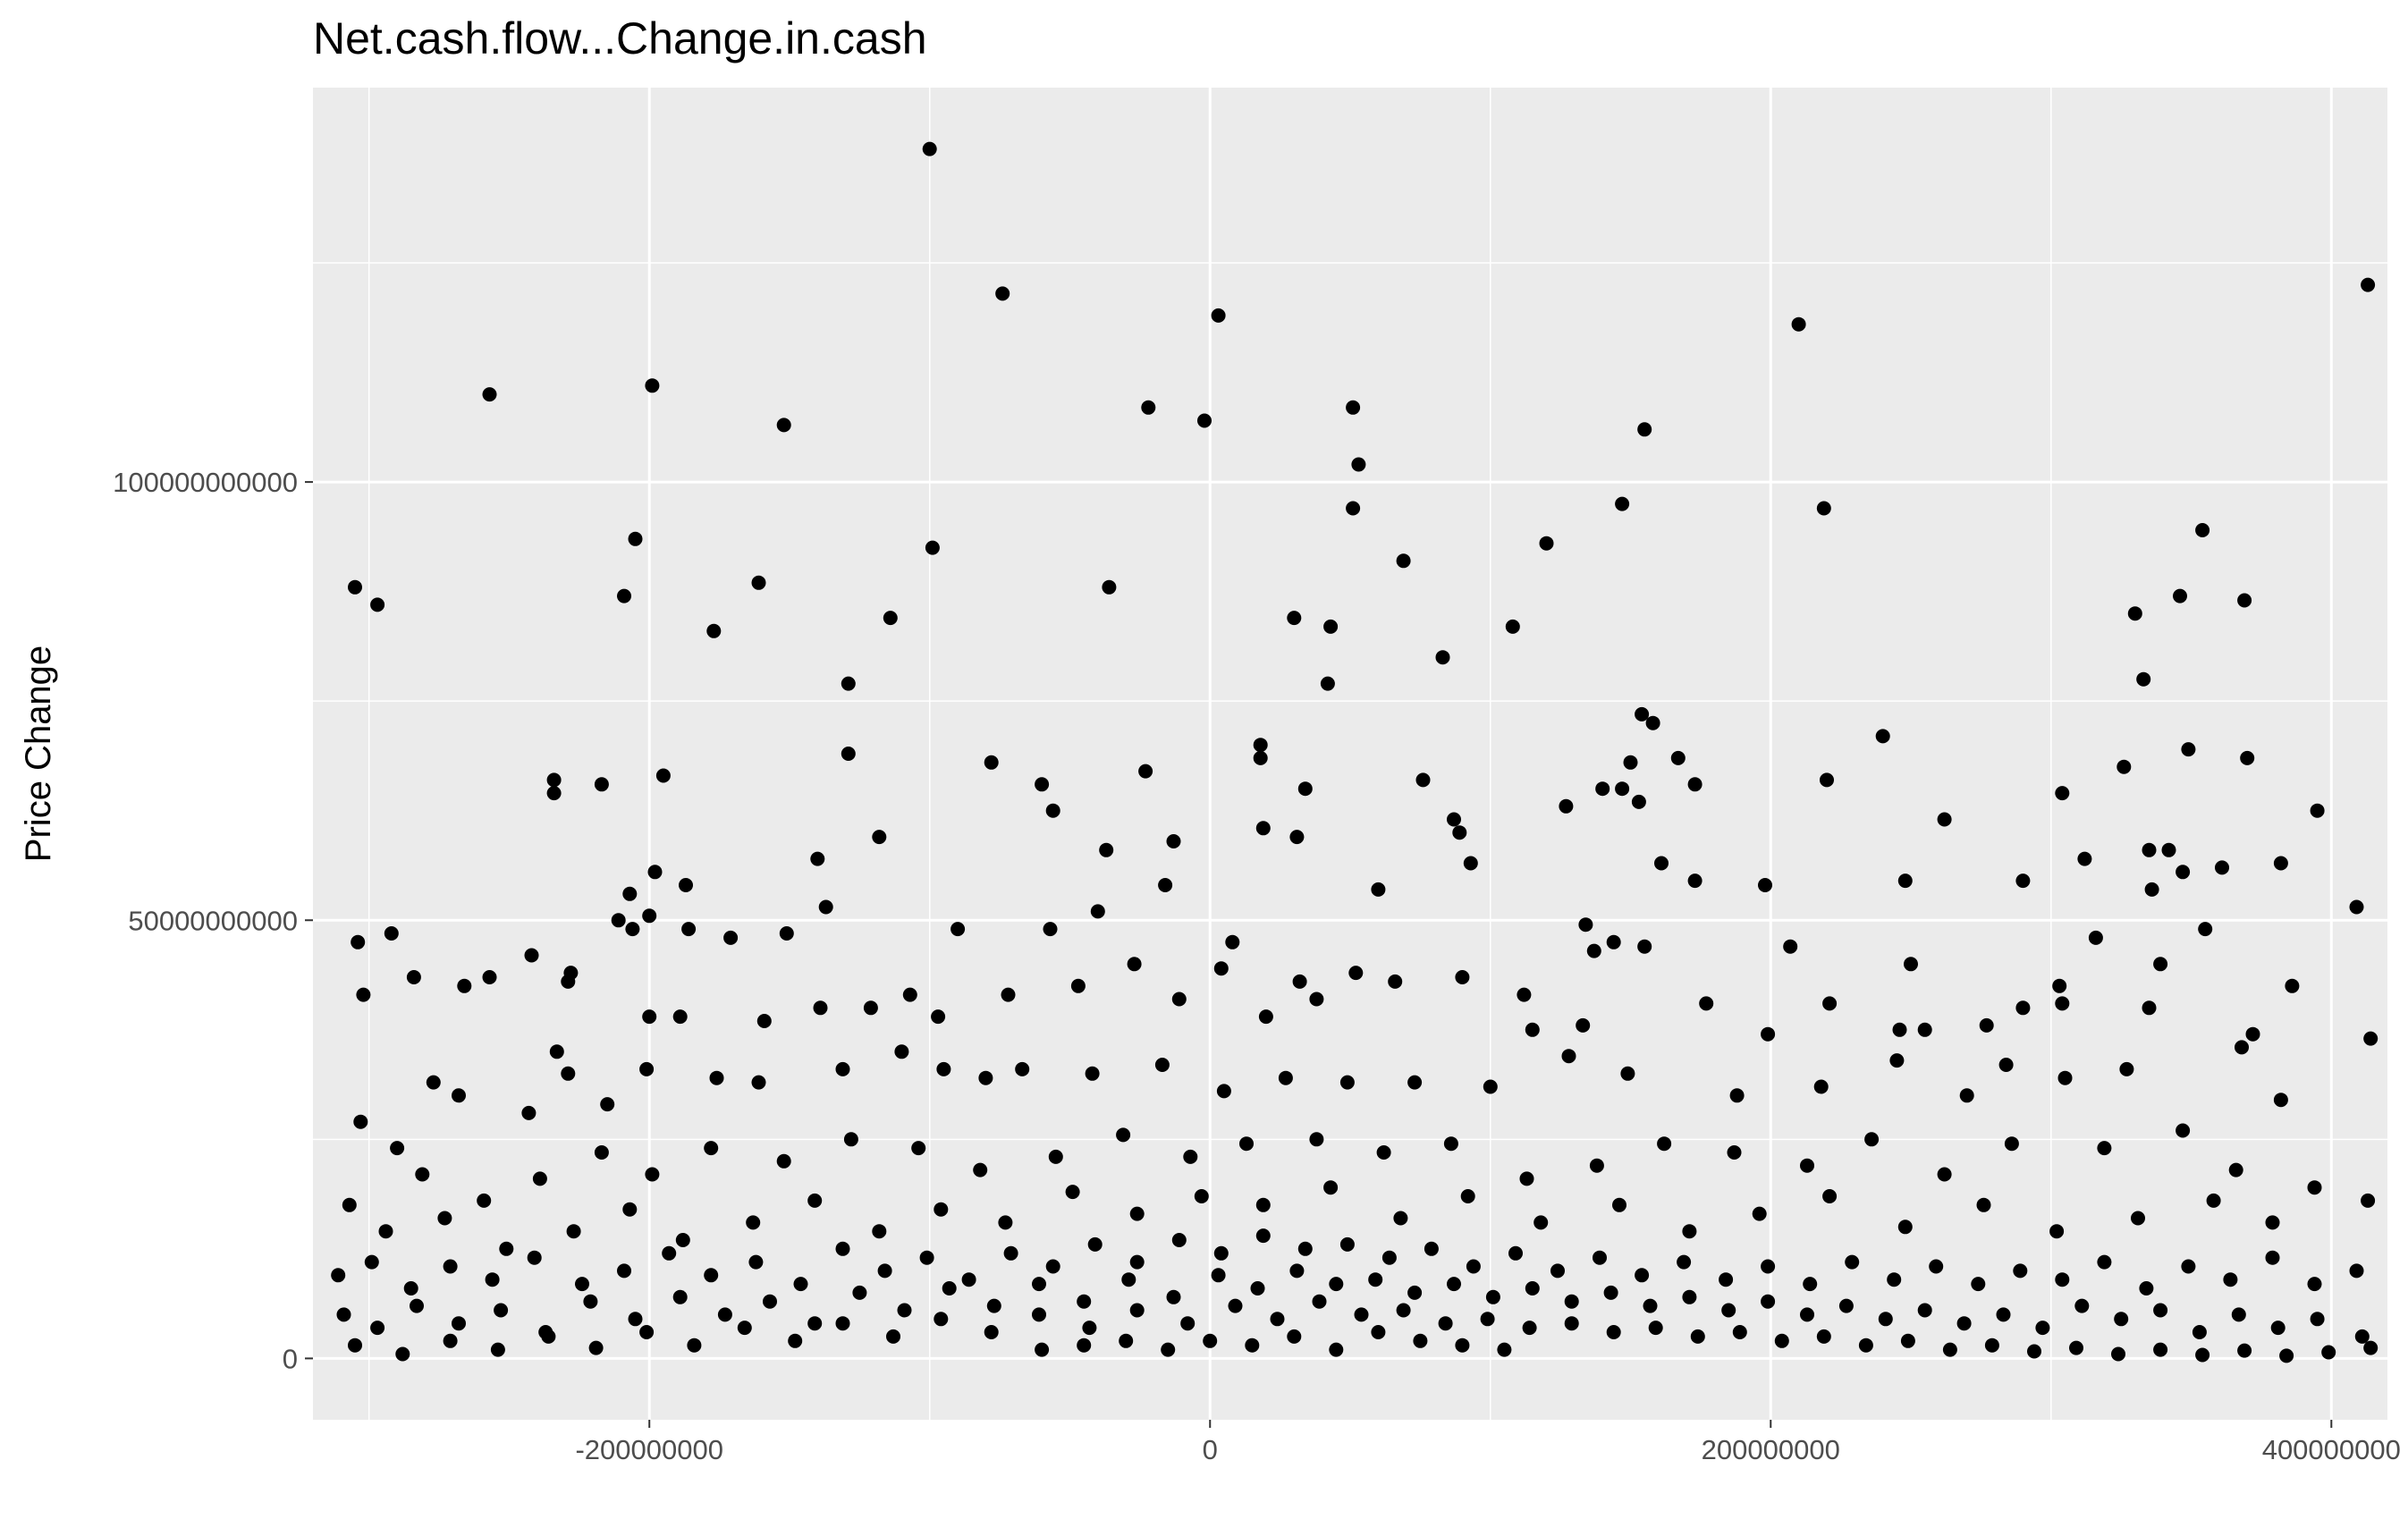  I want to click on y-axis-title: Price Change, so click(38, 754).